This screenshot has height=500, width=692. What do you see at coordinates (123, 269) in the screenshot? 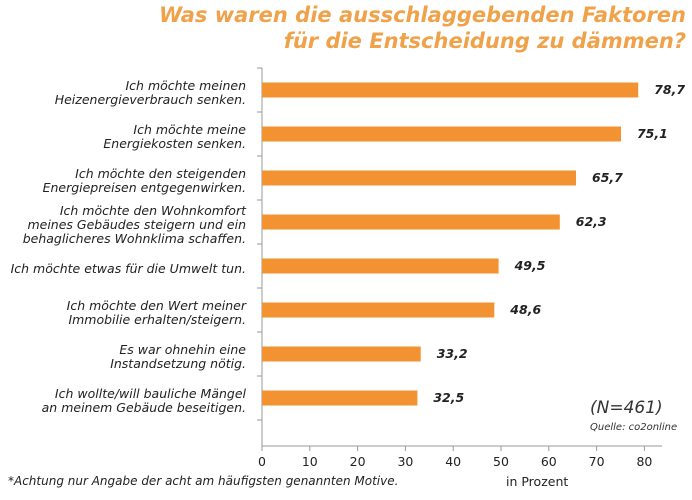
I see `category-label: Ich möchte etwas für die Umwelt tun.` at bounding box center [123, 269].